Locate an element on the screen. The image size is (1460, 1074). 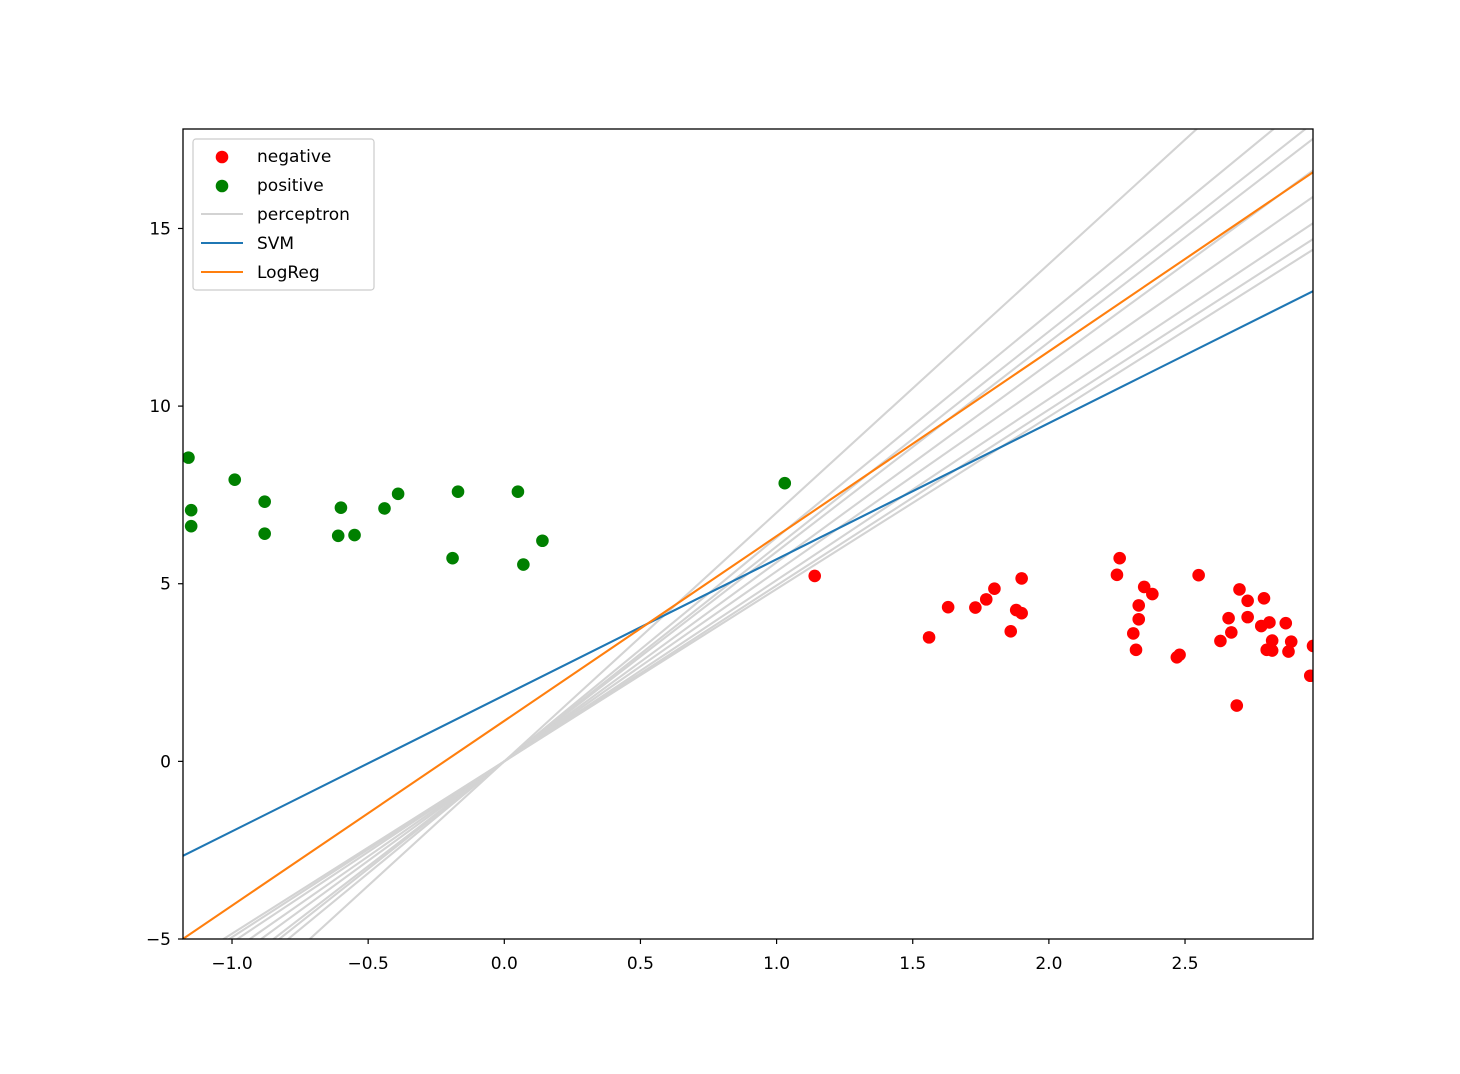
x-axis: −1.0 −0.5 0.0 0.5 1.0 1.5 2.0 2.5 is located at coordinates (705, 956).